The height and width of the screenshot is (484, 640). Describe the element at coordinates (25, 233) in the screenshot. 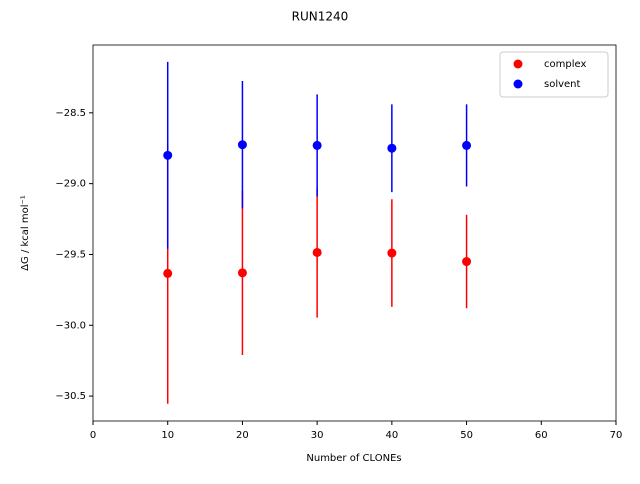

I see `y-axis-label: ΔG / kcal mol⁻¹` at that location.